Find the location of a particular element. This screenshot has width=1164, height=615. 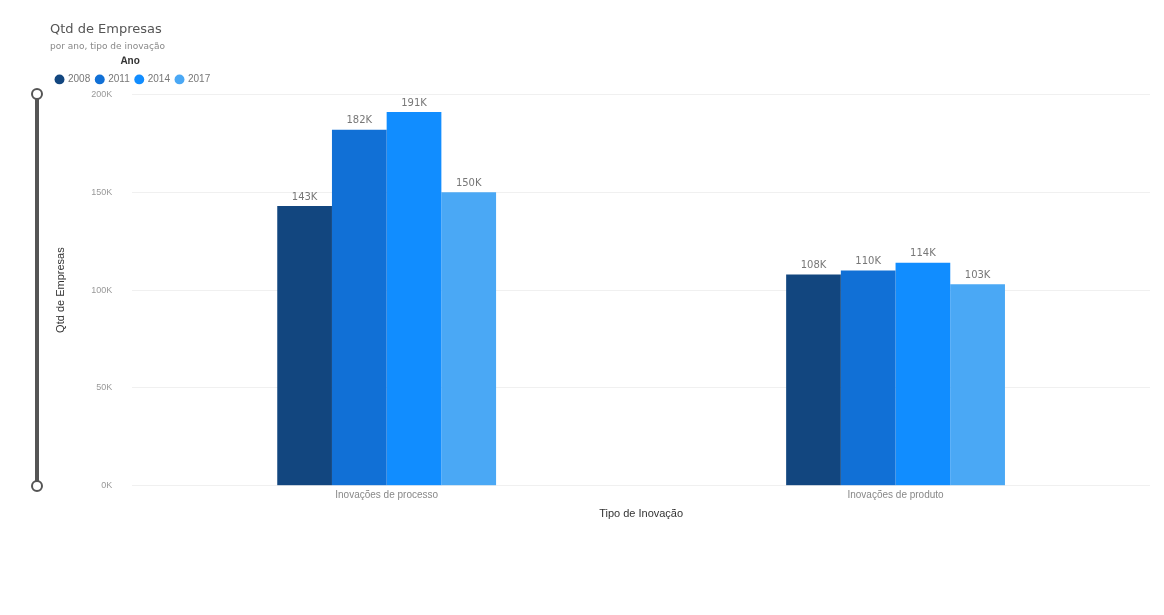

y-tick-label: 100K is located at coordinates (102, 289).